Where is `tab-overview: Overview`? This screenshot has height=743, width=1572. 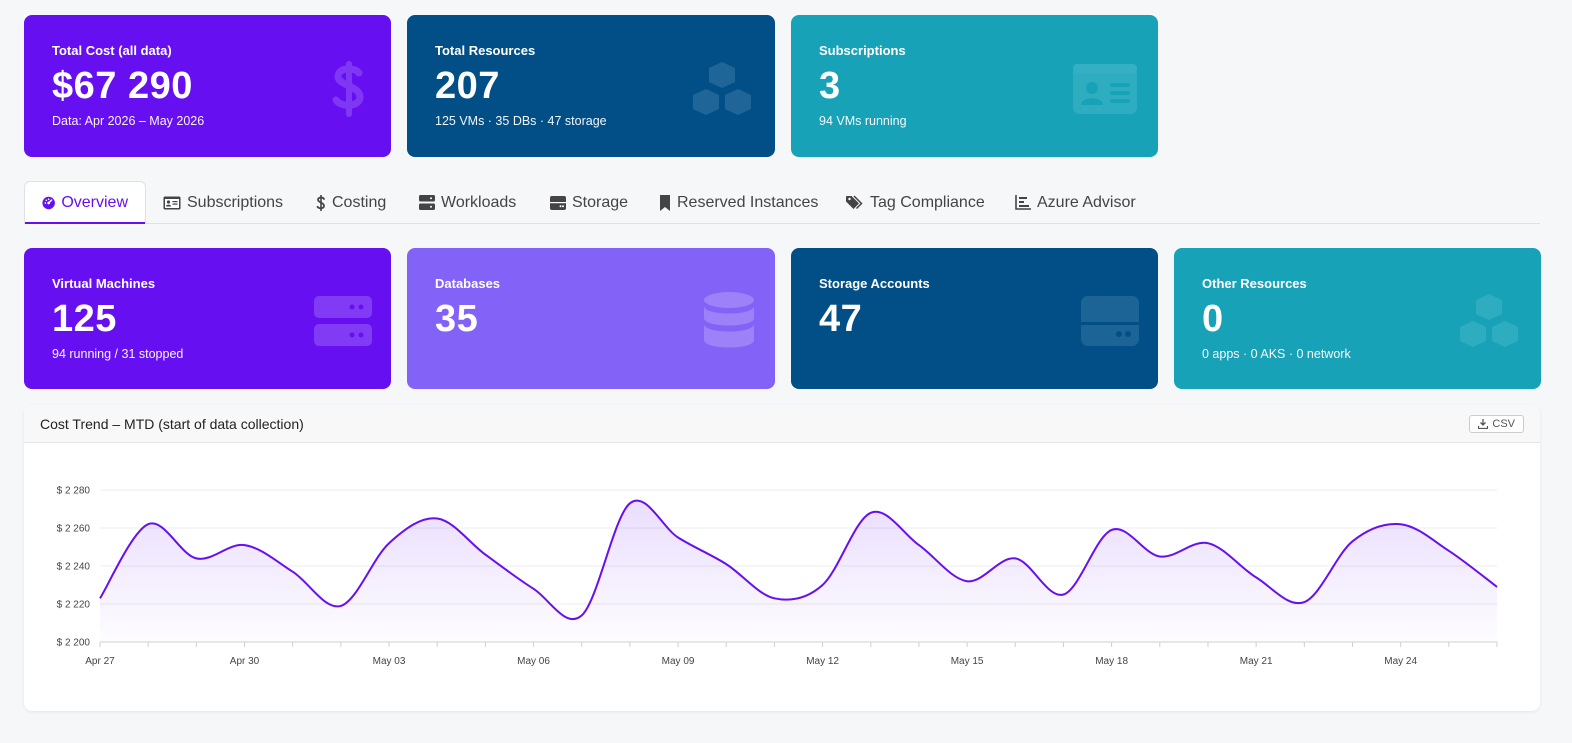
tab-overview: Overview is located at coordinates (85, 202).